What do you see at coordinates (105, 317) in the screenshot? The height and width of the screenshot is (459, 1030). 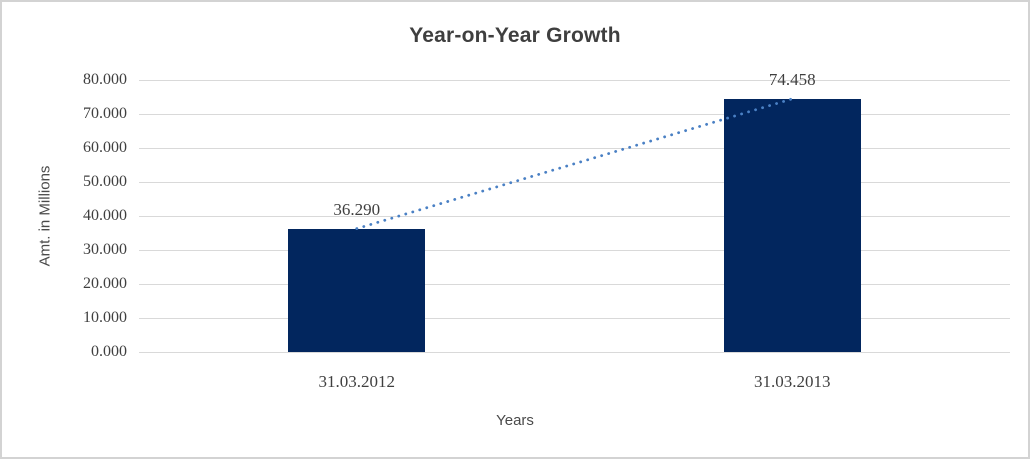 I see `y-tick-label: 10.000` at bounding box center [105, 317].